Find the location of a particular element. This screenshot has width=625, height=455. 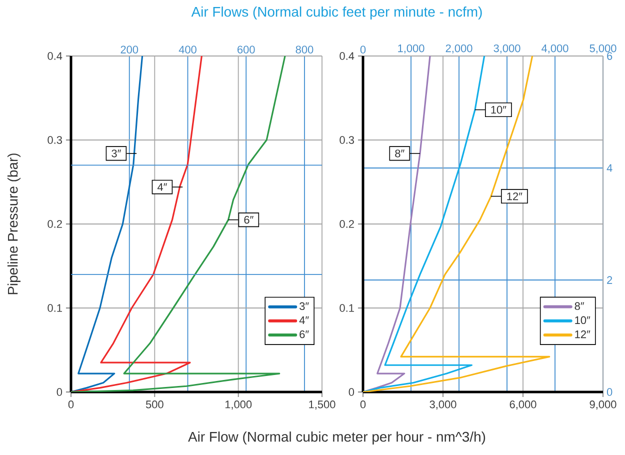

legend-label: 12″ is located at coordinates (582, 334).